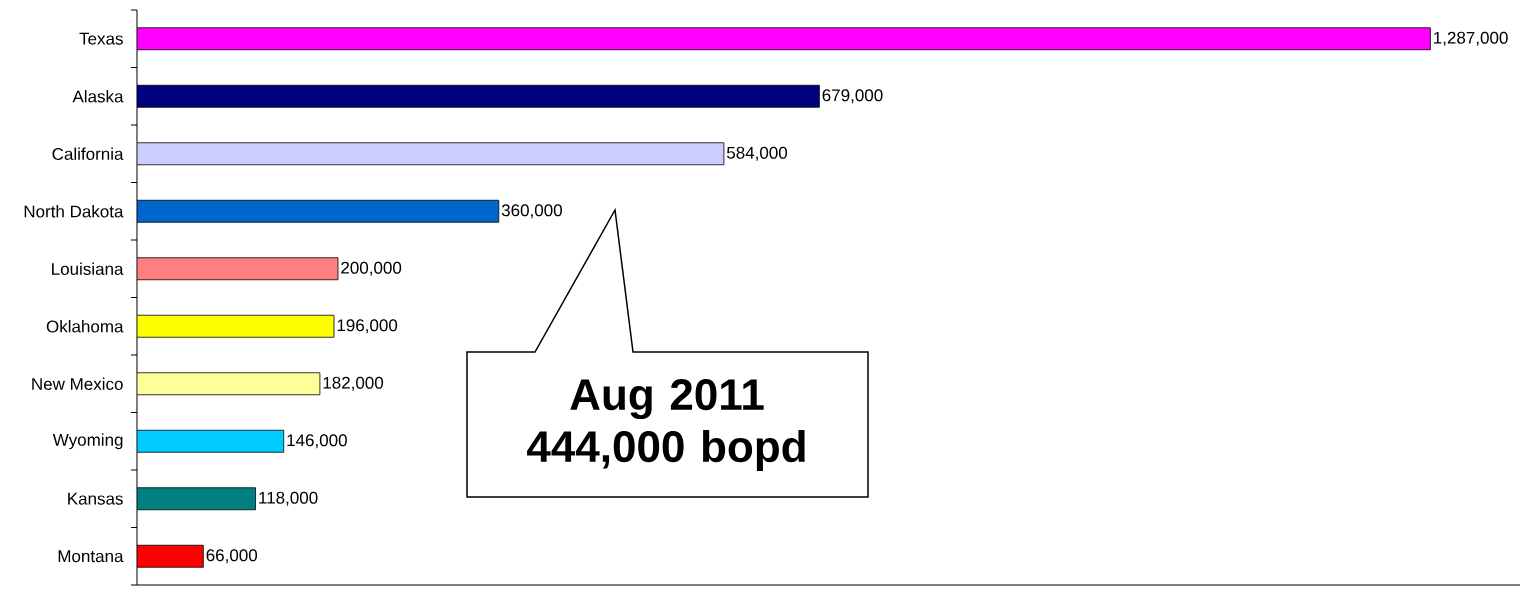 This screenshot has height=593, width=1524. What do you see at coordinates (101, 38) in the screenshot?
I see `y-tick-label: Texas` at bounding box center [101, 38].